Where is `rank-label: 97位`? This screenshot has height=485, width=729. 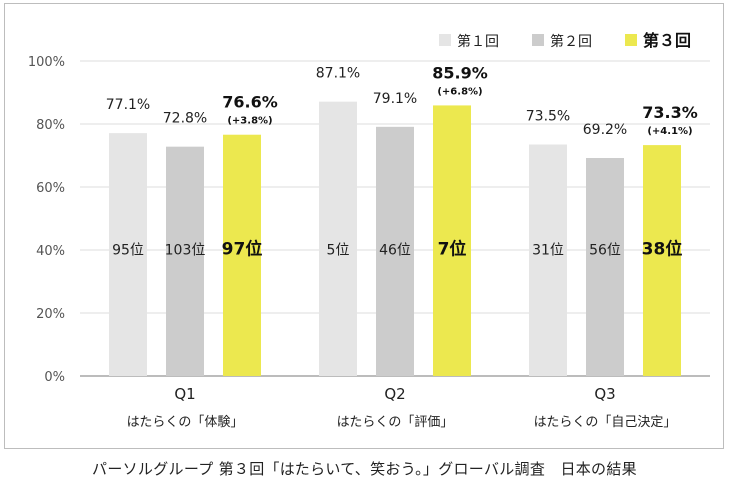 rank-label: 97位 is located at coordinates (242, 249).